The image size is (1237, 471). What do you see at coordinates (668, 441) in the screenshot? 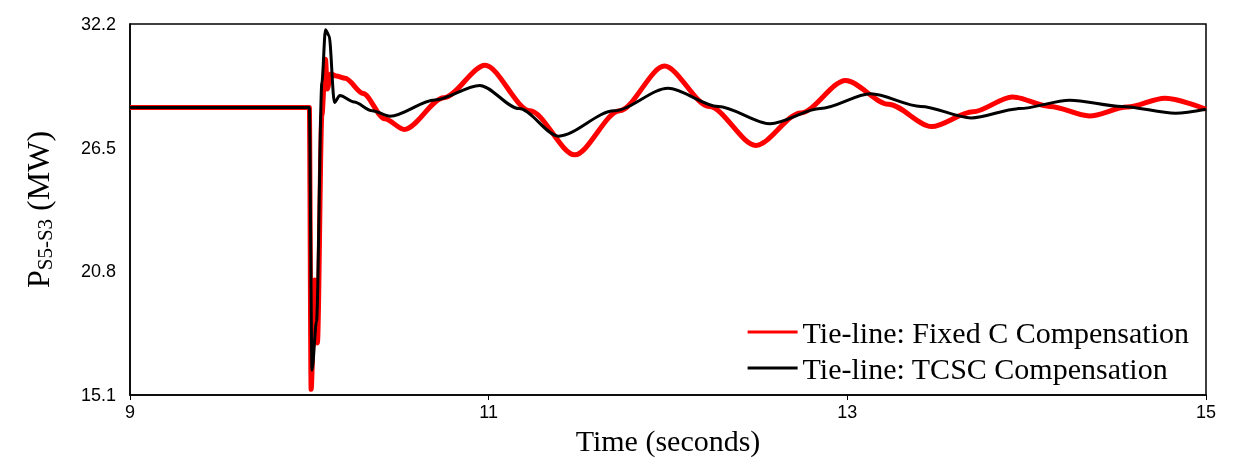
I see `x-axis-title: Time (seconds)` at bounding box center [668, 441].